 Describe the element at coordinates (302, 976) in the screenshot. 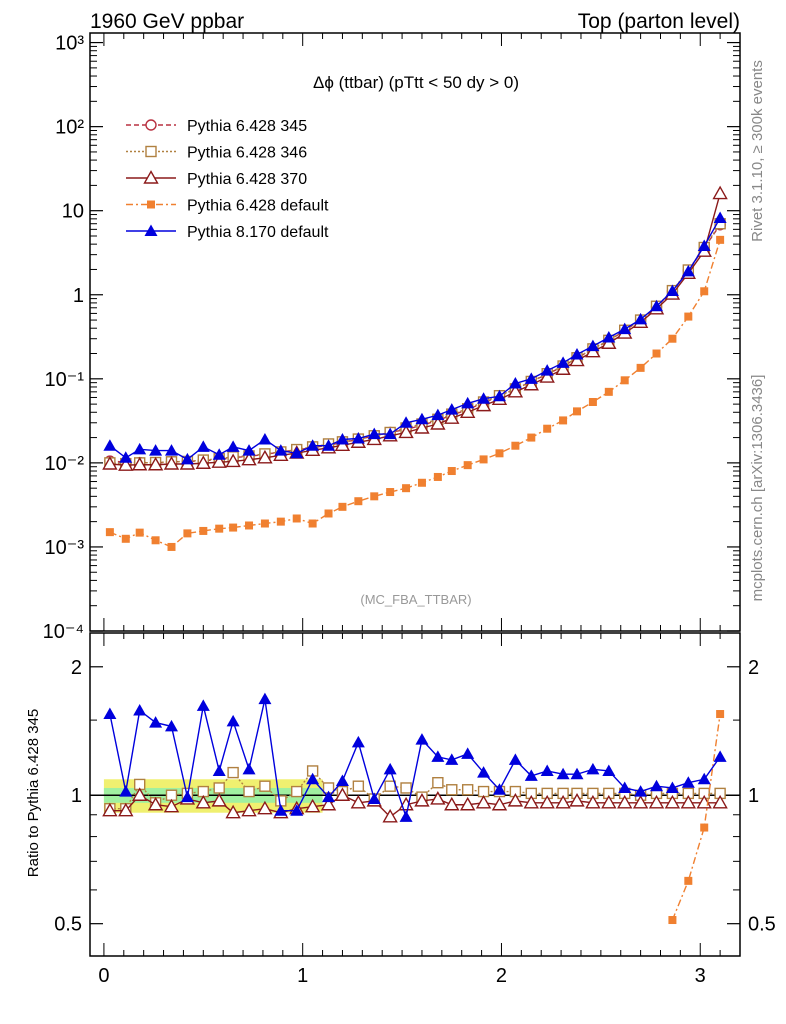

I see `ratio-x-tick-label: 1` at that location.